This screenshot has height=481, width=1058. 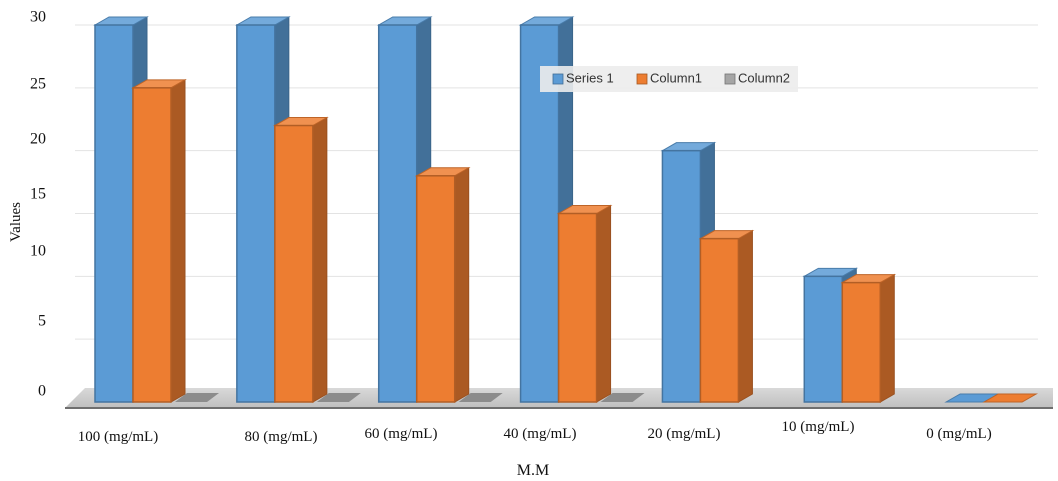 I want to click on legend-label: Column2, so click(x=764, y=77).